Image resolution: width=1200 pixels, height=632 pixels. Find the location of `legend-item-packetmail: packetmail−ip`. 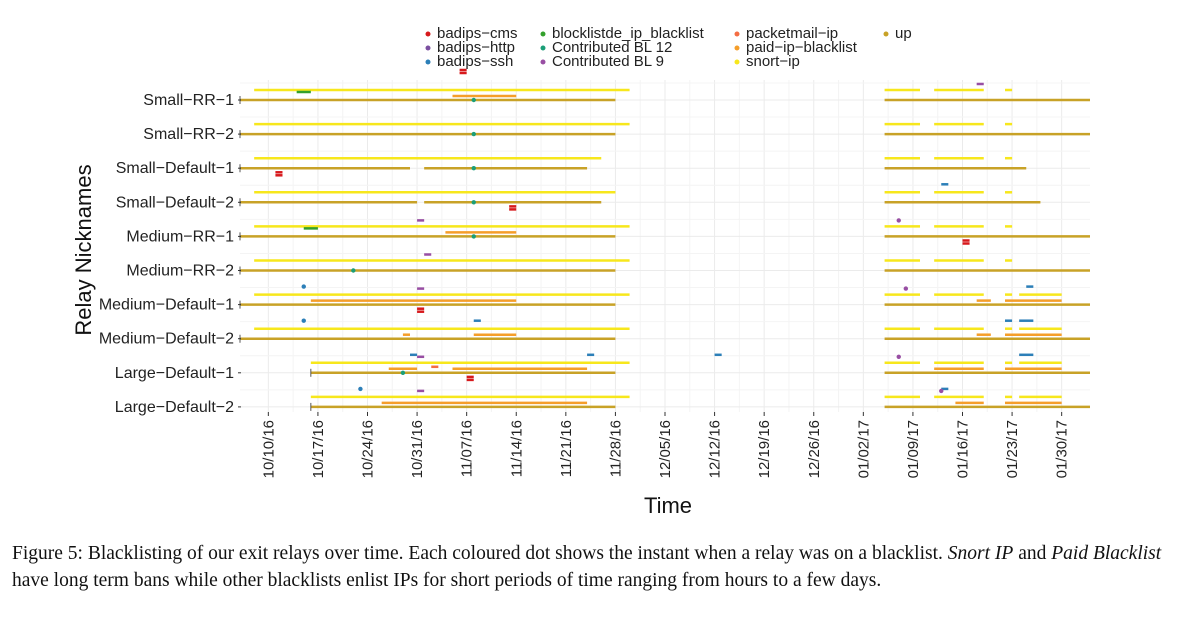

legend-item-packetmail: packetmail−ip is located at coordinates (786, 33).